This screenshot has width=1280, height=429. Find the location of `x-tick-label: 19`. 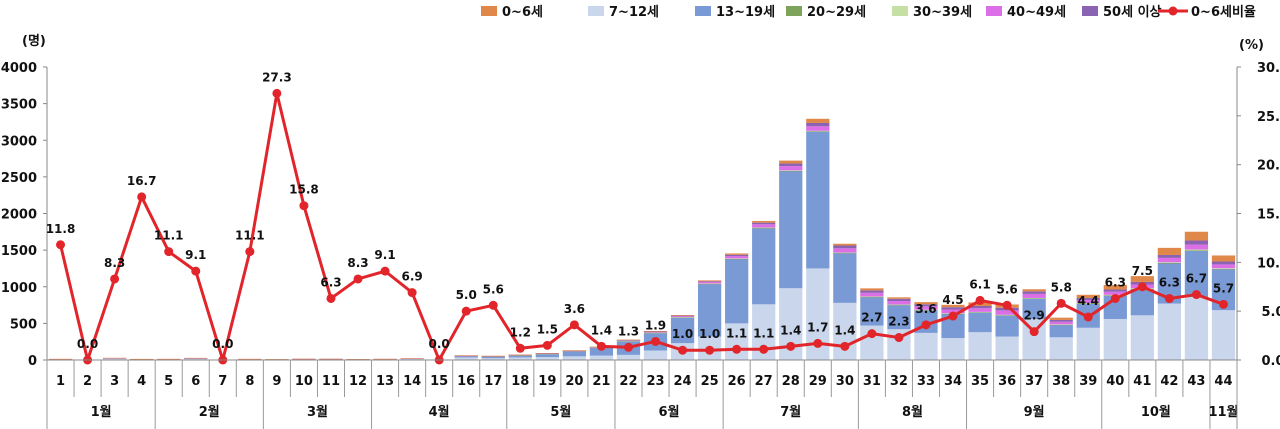

x-tick-label: 19 is located at coordinates (547, 381).